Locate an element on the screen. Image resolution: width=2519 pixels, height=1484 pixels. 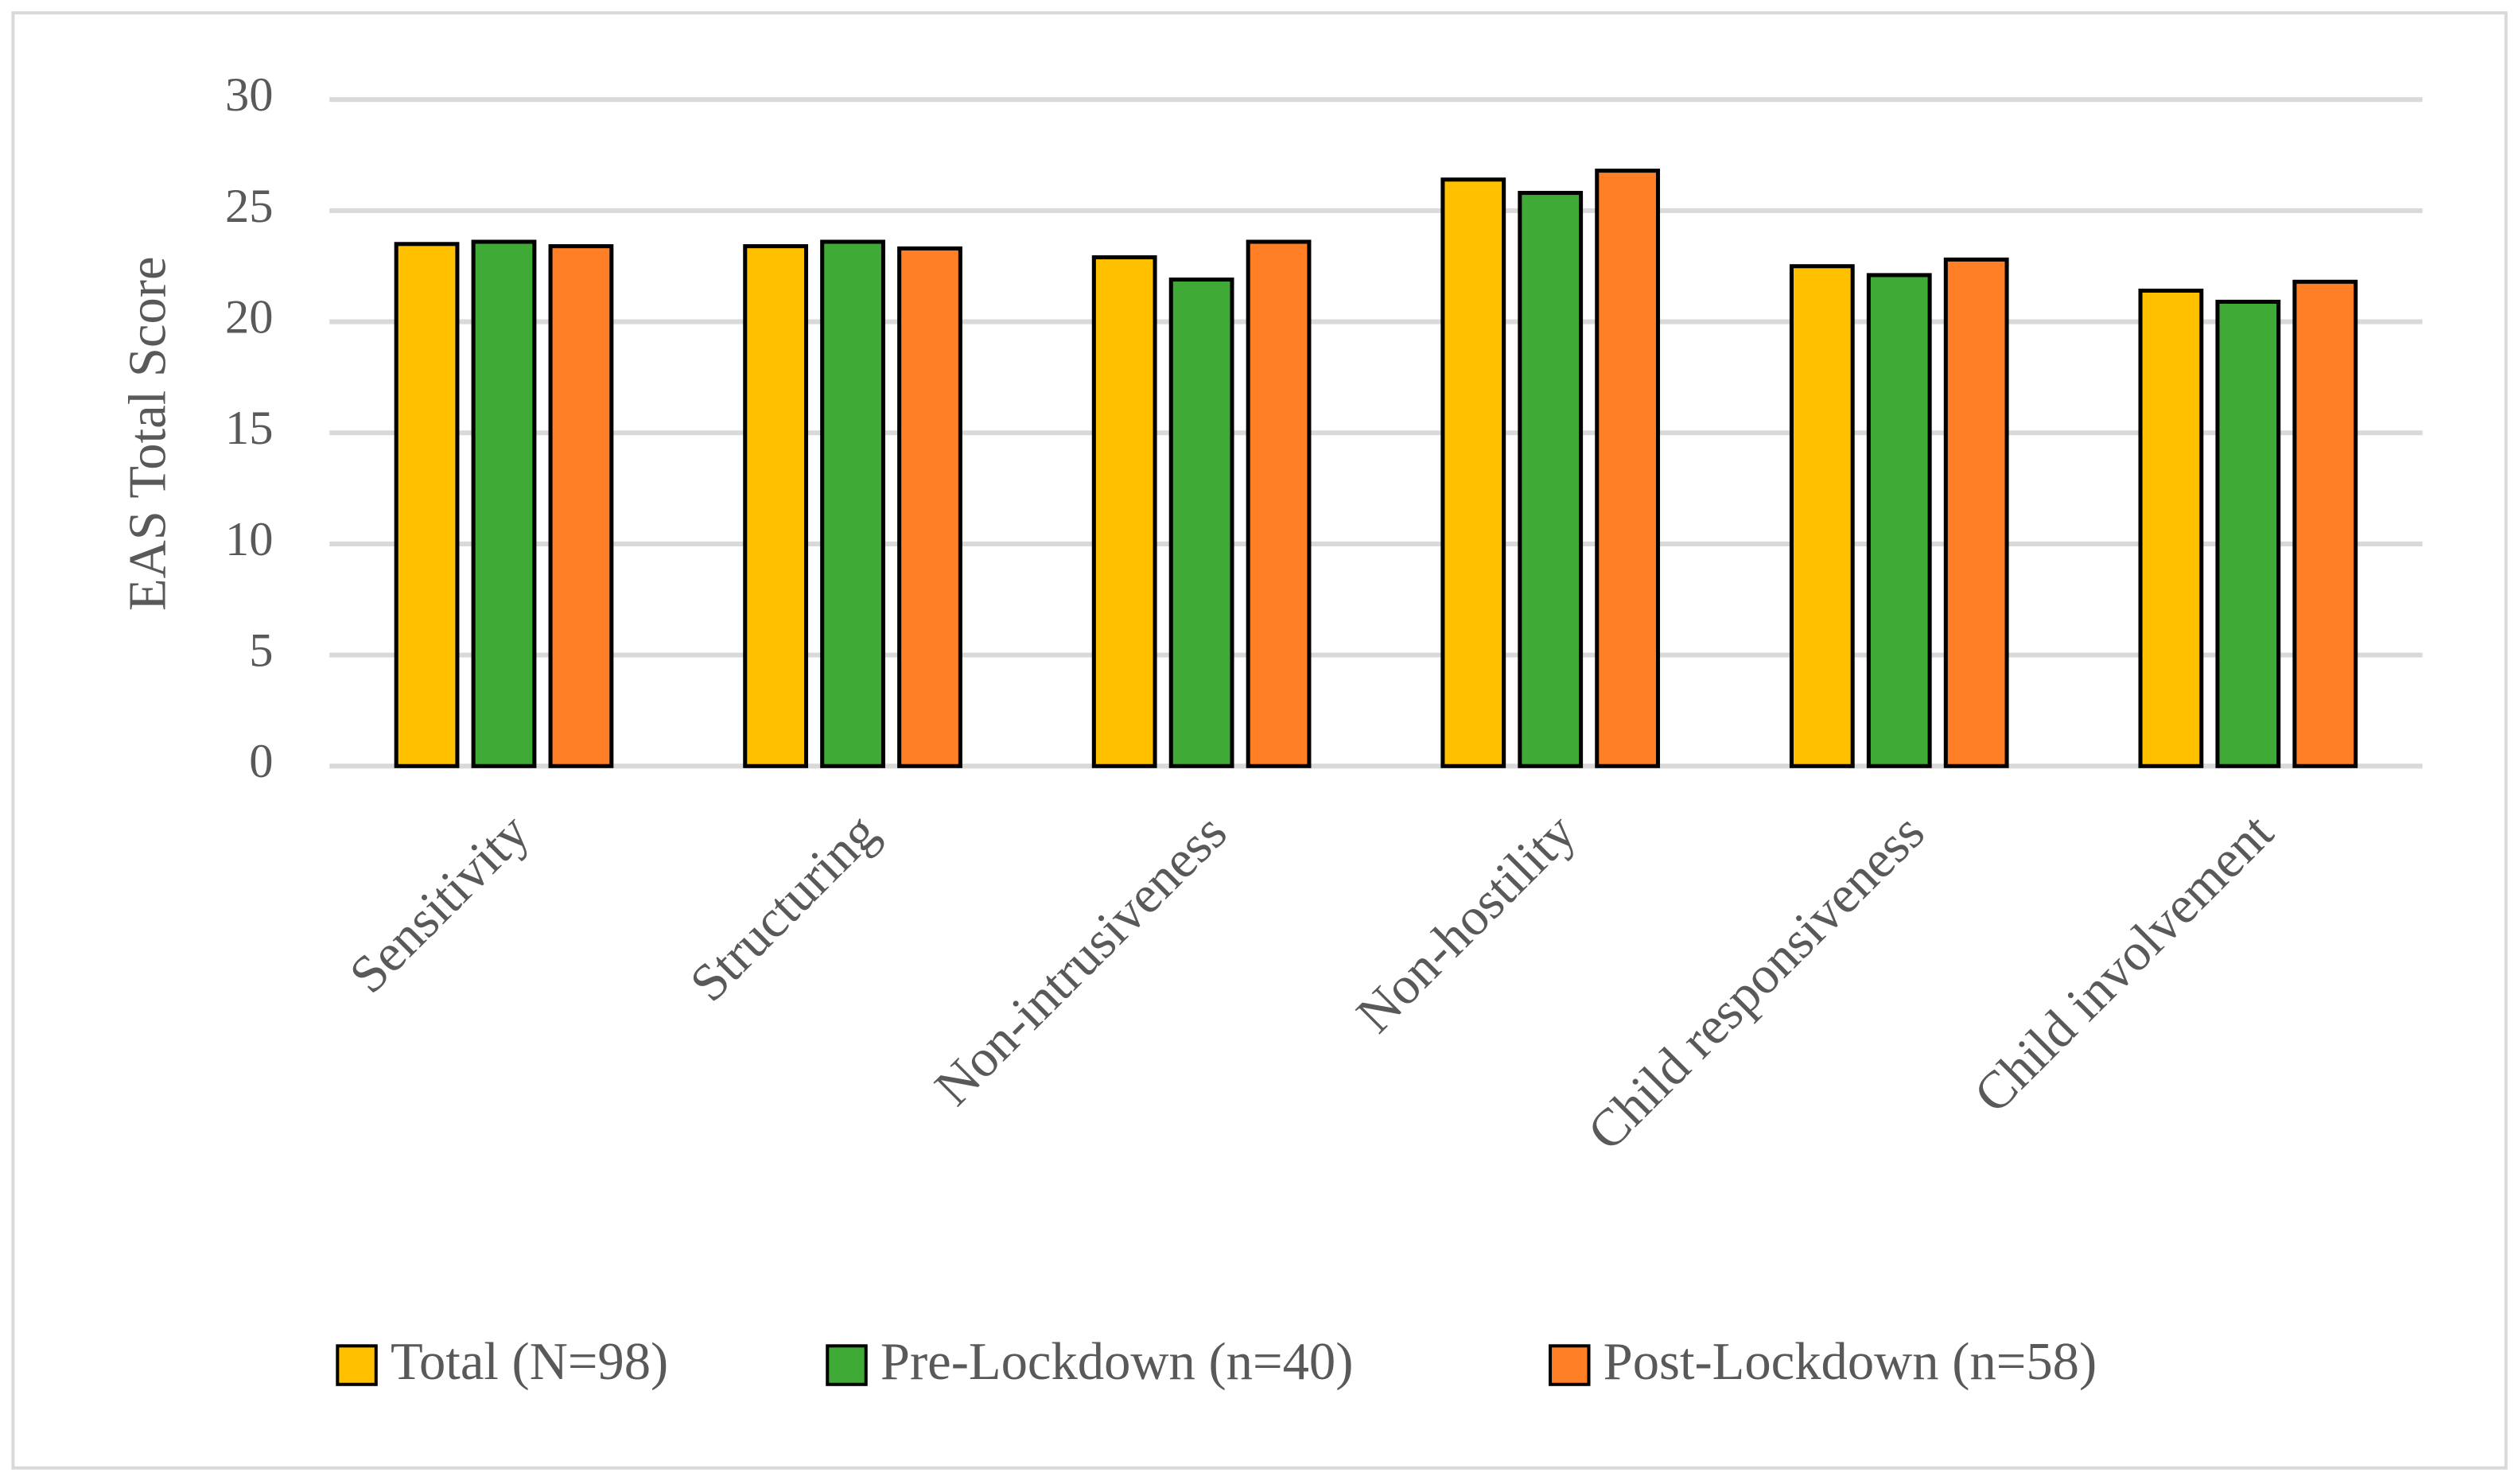
y-tick-label: 20 is located at coordinates (249, 317).